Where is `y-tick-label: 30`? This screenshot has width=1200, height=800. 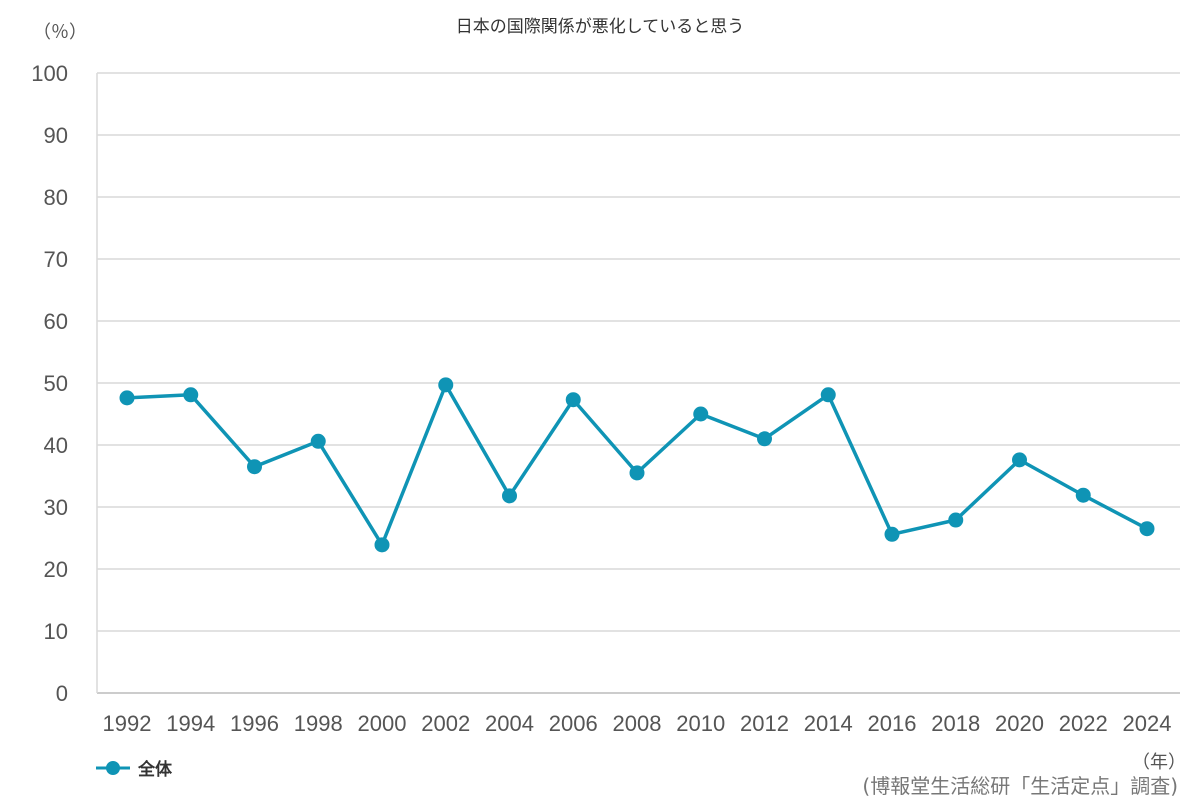
y-tick-label: 30 is located at coordinates (56, 507).